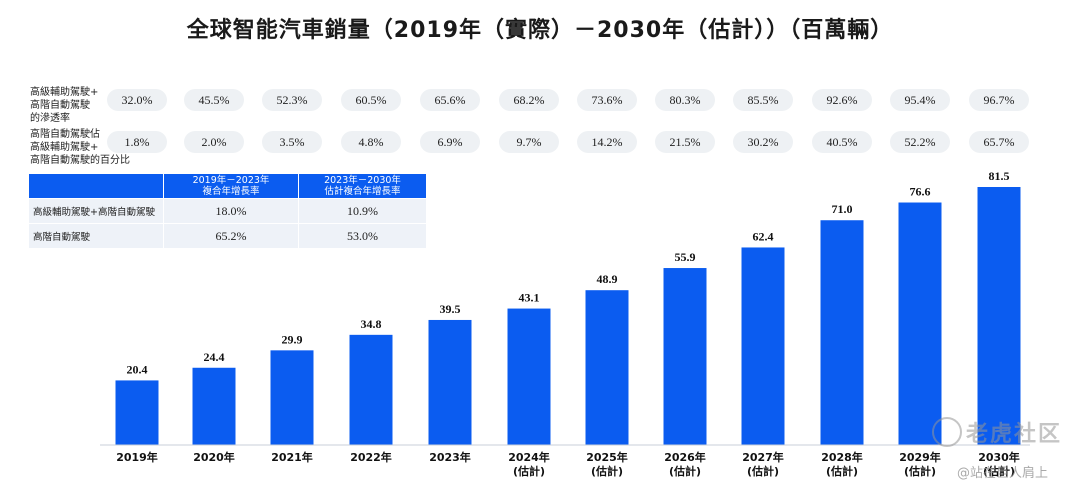  I want to click on bar-value-label: 39.5, so click(450, 309).